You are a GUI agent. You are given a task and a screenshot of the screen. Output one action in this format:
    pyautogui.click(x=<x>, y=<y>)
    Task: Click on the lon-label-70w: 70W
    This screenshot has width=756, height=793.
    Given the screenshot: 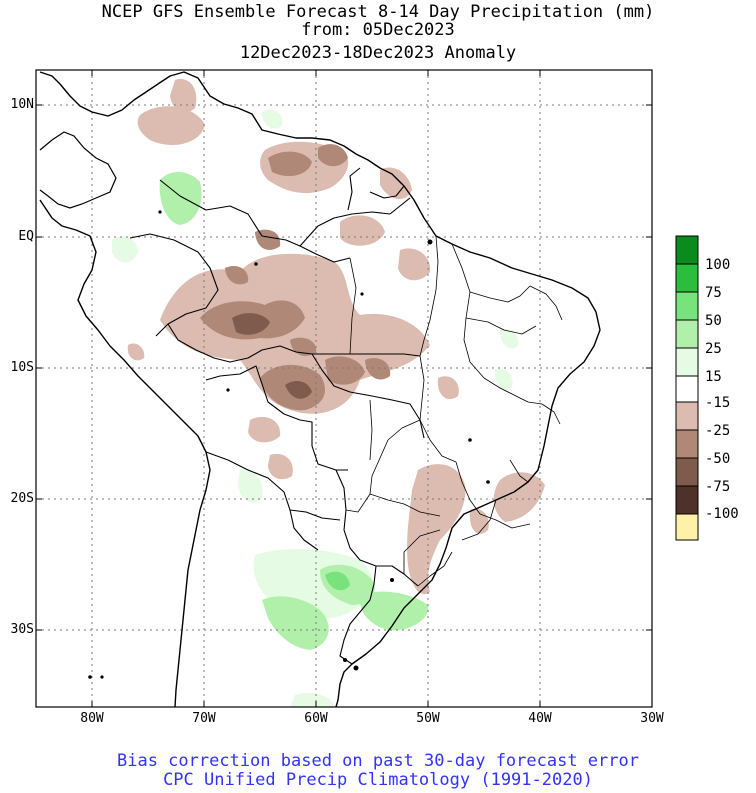 What is the action you would take?
    pyautogui.click(x=204, y=718)
    